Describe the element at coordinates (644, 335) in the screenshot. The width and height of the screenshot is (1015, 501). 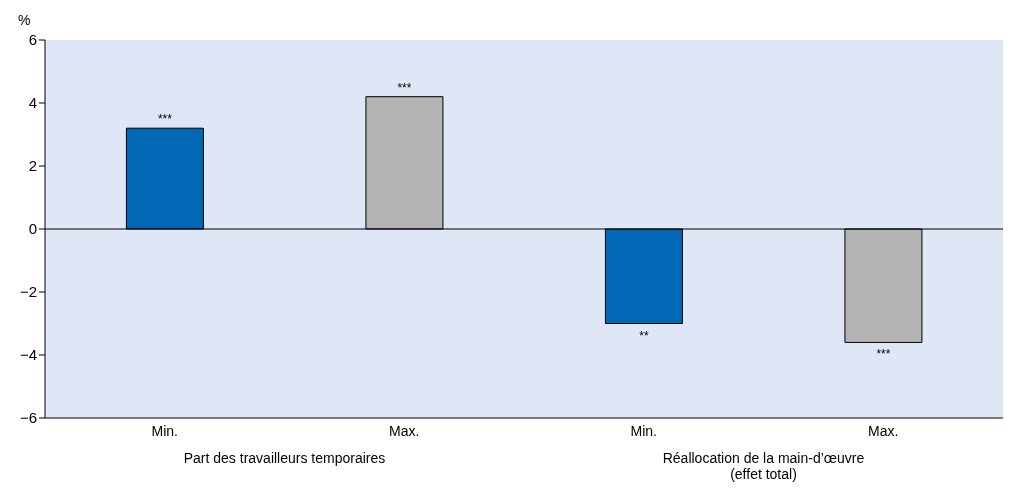
I see `data-label: **` at that location.